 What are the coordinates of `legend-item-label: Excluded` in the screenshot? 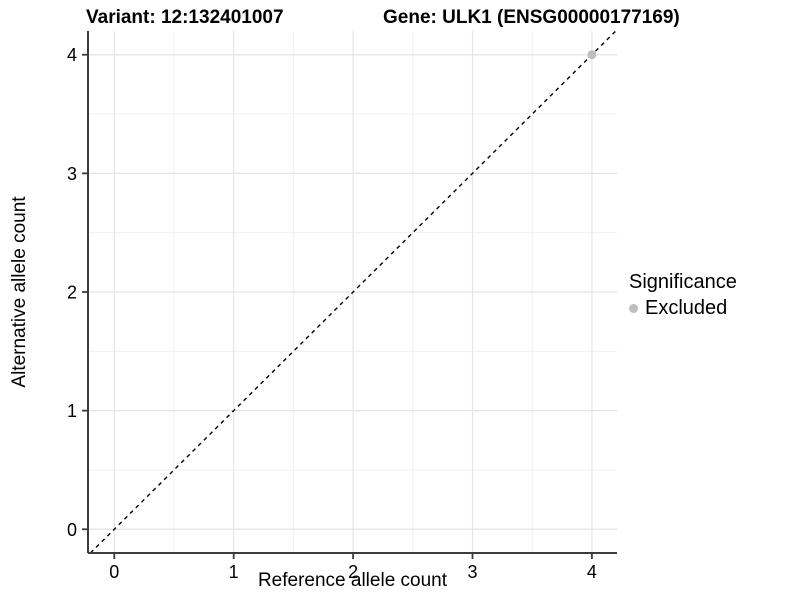 It's located at (686, 308).